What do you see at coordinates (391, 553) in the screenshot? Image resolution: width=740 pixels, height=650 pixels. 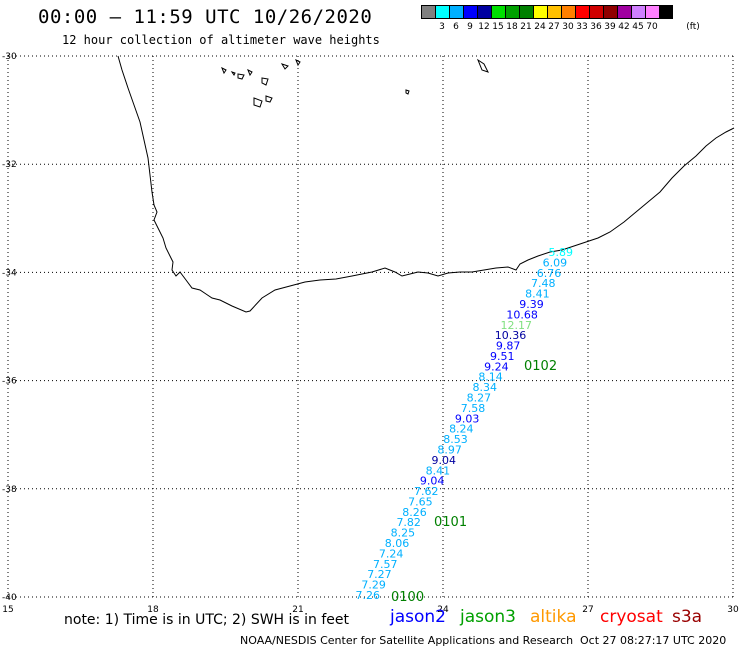 I see `wave-height-reading: 7.24` at bounding box center [391, 553].